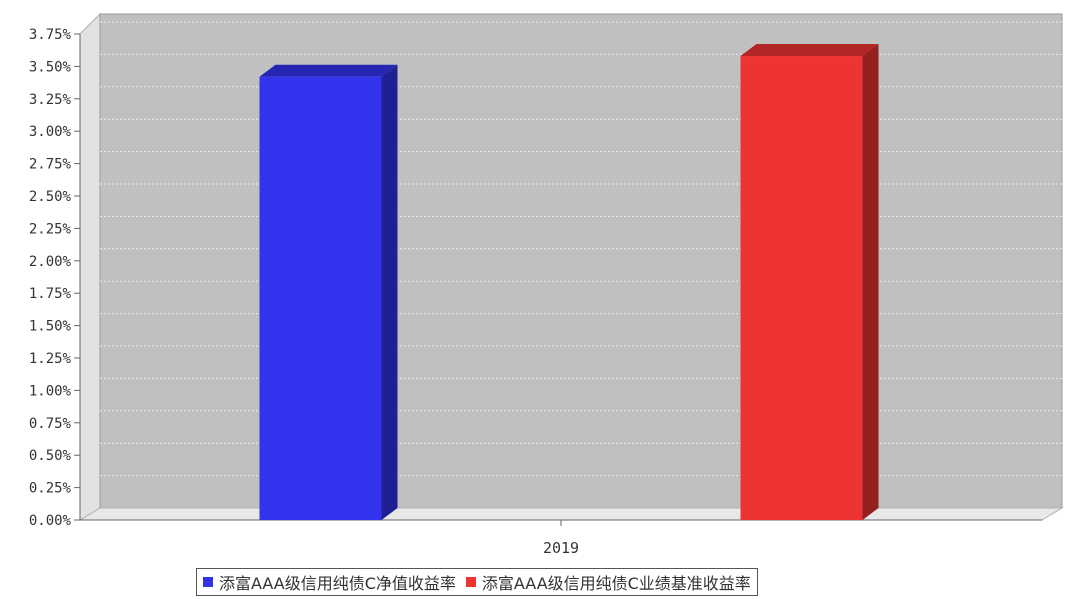 Image resolution: width=1067 pixels, height=599 pixels. I want to click on legend-label-series-2: 添富AAA级信用纯债C业绩基准收益率, so click(616, 583).